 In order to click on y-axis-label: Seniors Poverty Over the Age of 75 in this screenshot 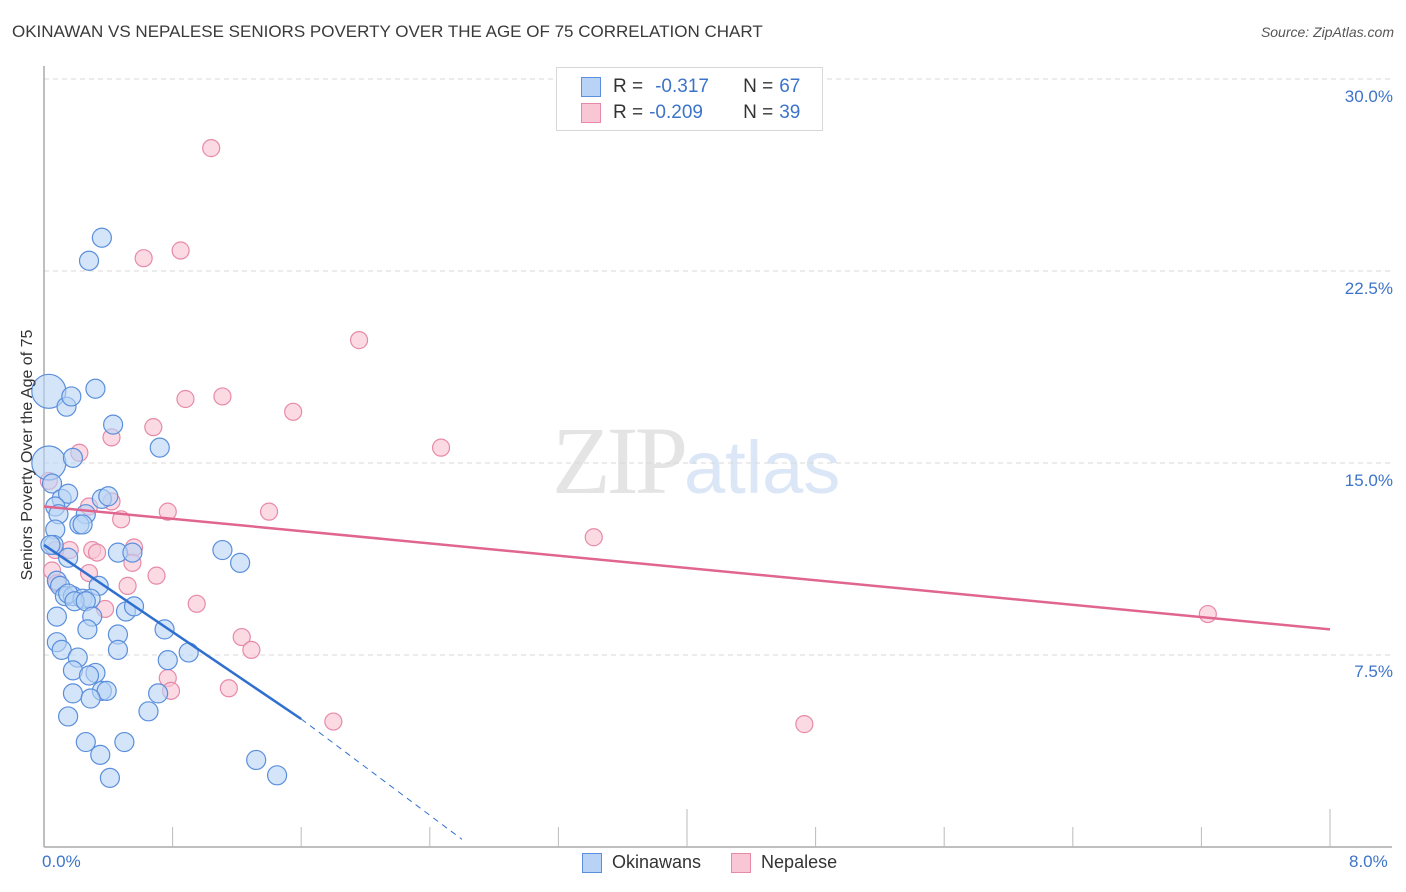, I will do `click(27, 455)`.